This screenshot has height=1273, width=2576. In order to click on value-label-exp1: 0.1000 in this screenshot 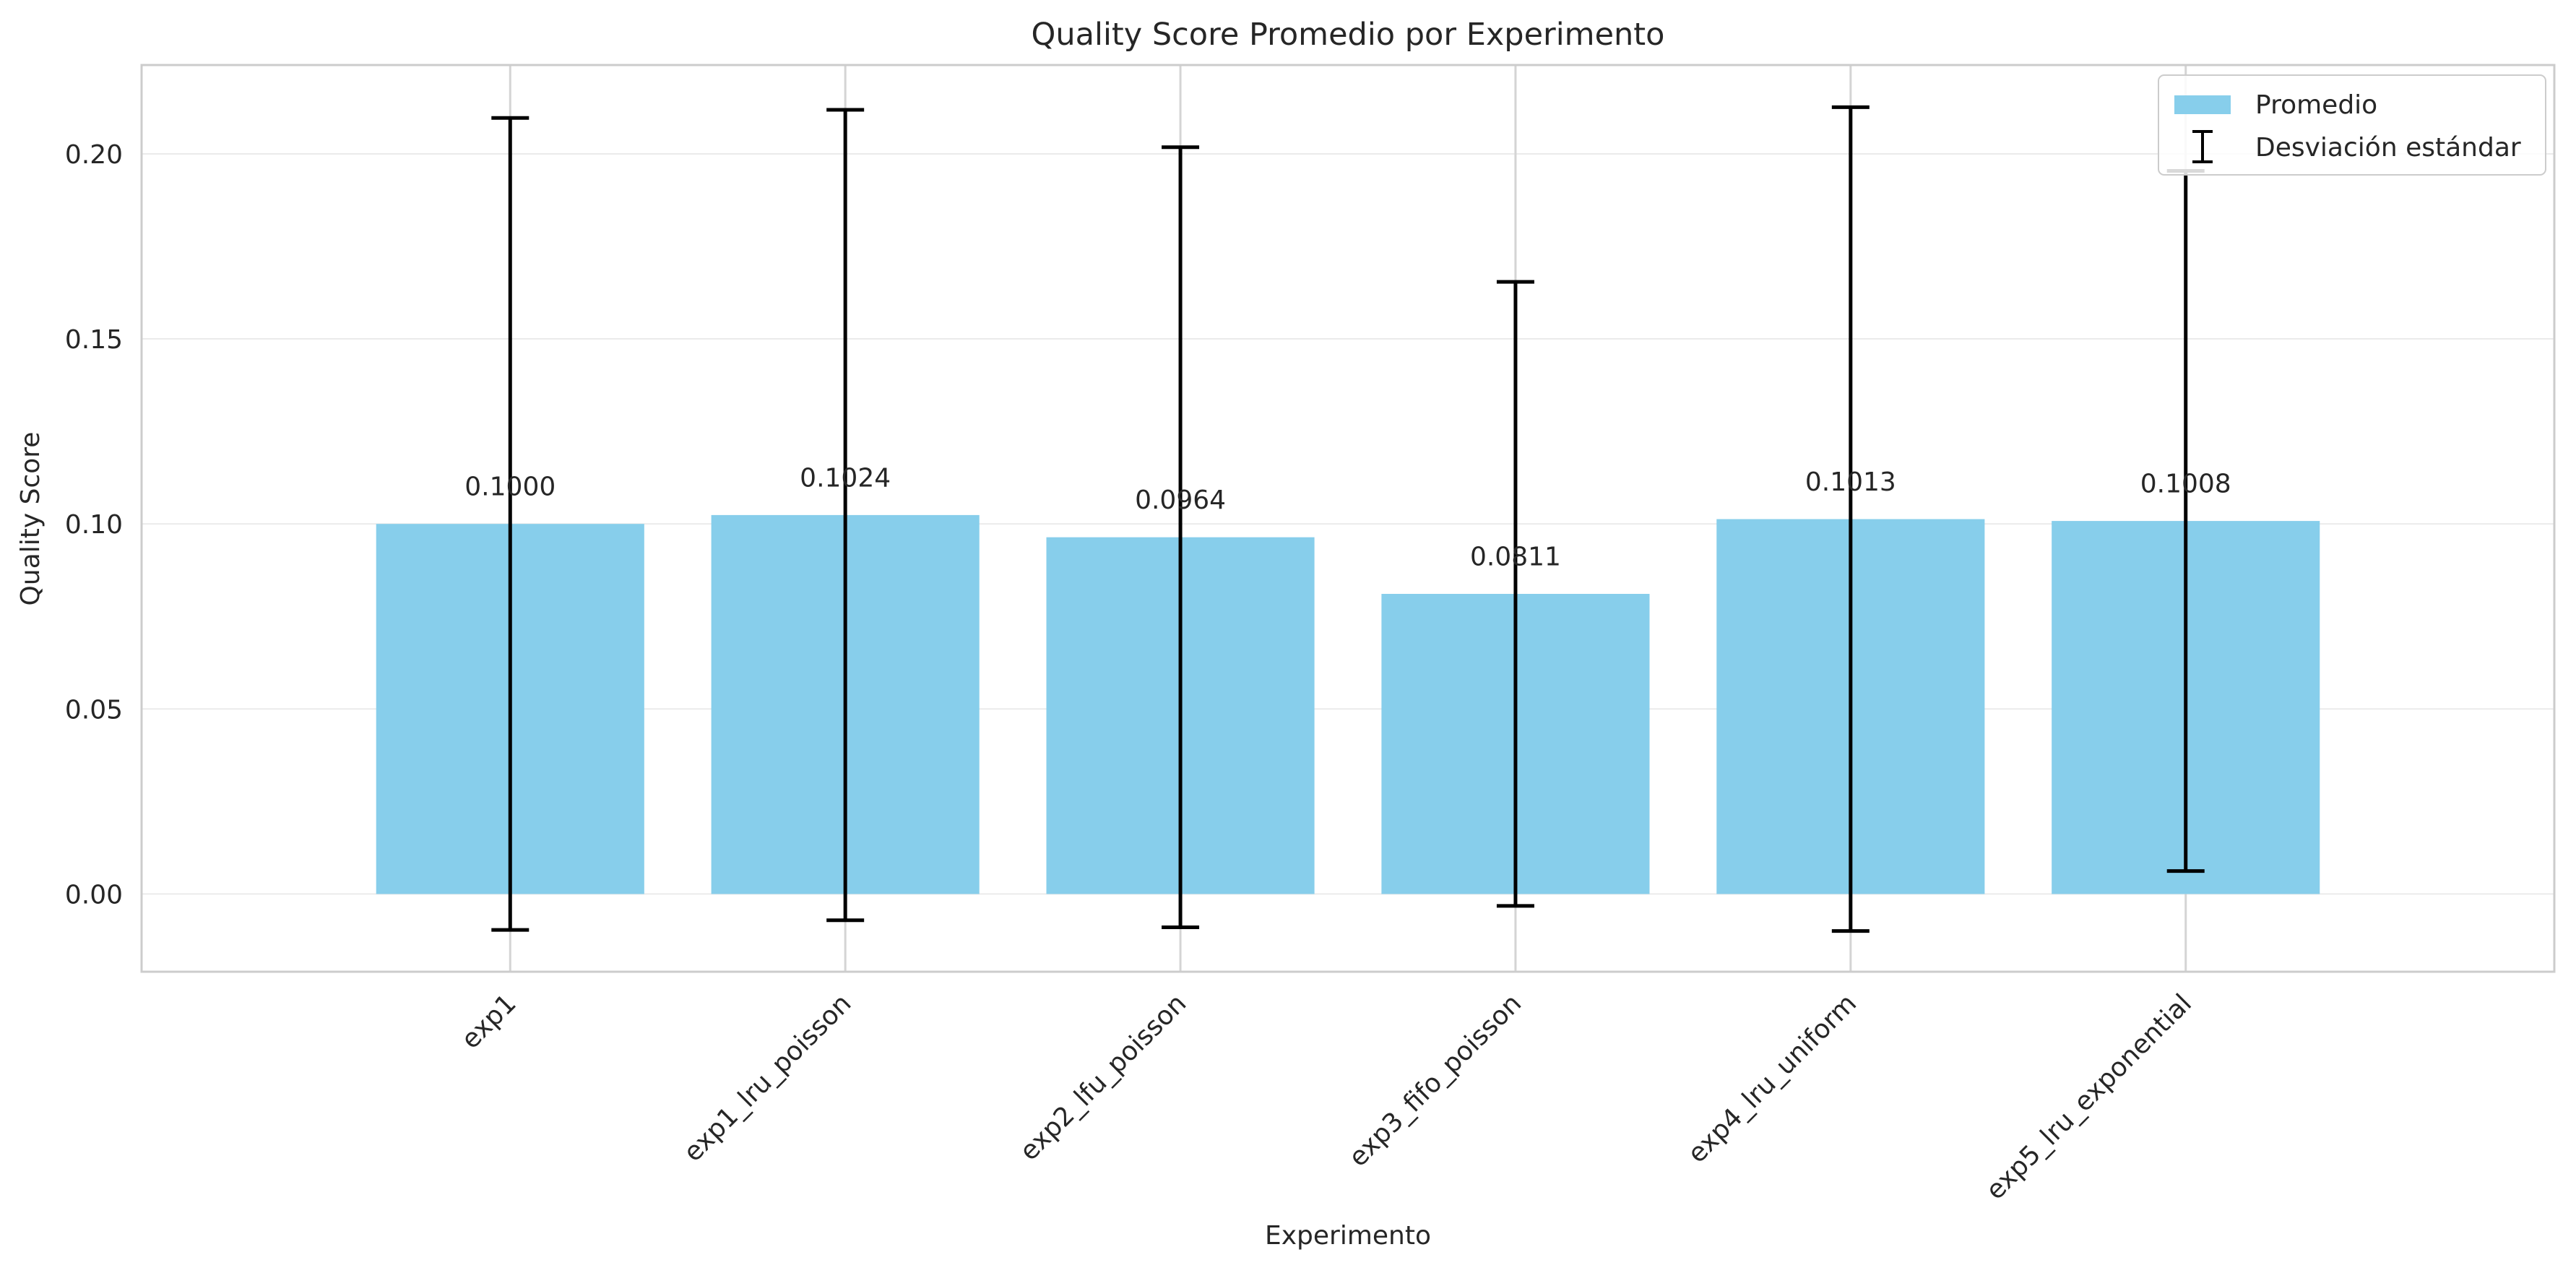, I will do `click(510, 487)`.